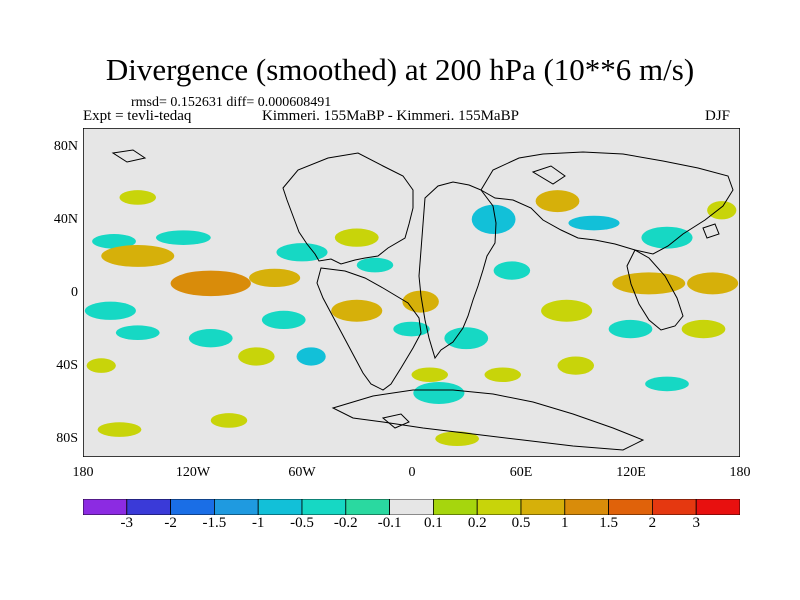 This screenshot has height=600, width=800. Describe the element at coordinates (631, 472) in the screenshot. I see `lon-label-120e: 120E` at that location.